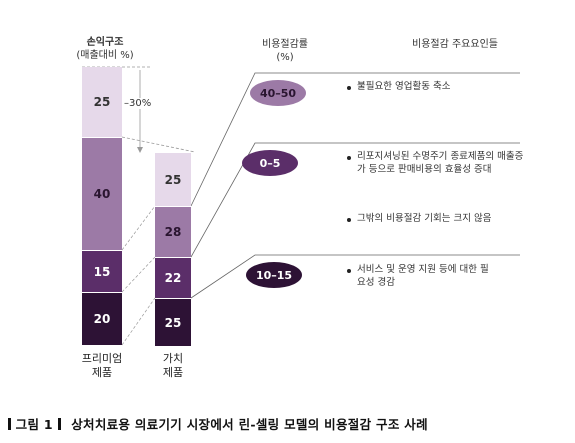 The image size is (575, 443). What do you see at coordinates (249, 424) in the screenshot?
I see `caption-text: 상처치료용 의료기기 시장에서 린-셀링 모델의 비용절감 구조 사례` at bounding box center [249, 424].